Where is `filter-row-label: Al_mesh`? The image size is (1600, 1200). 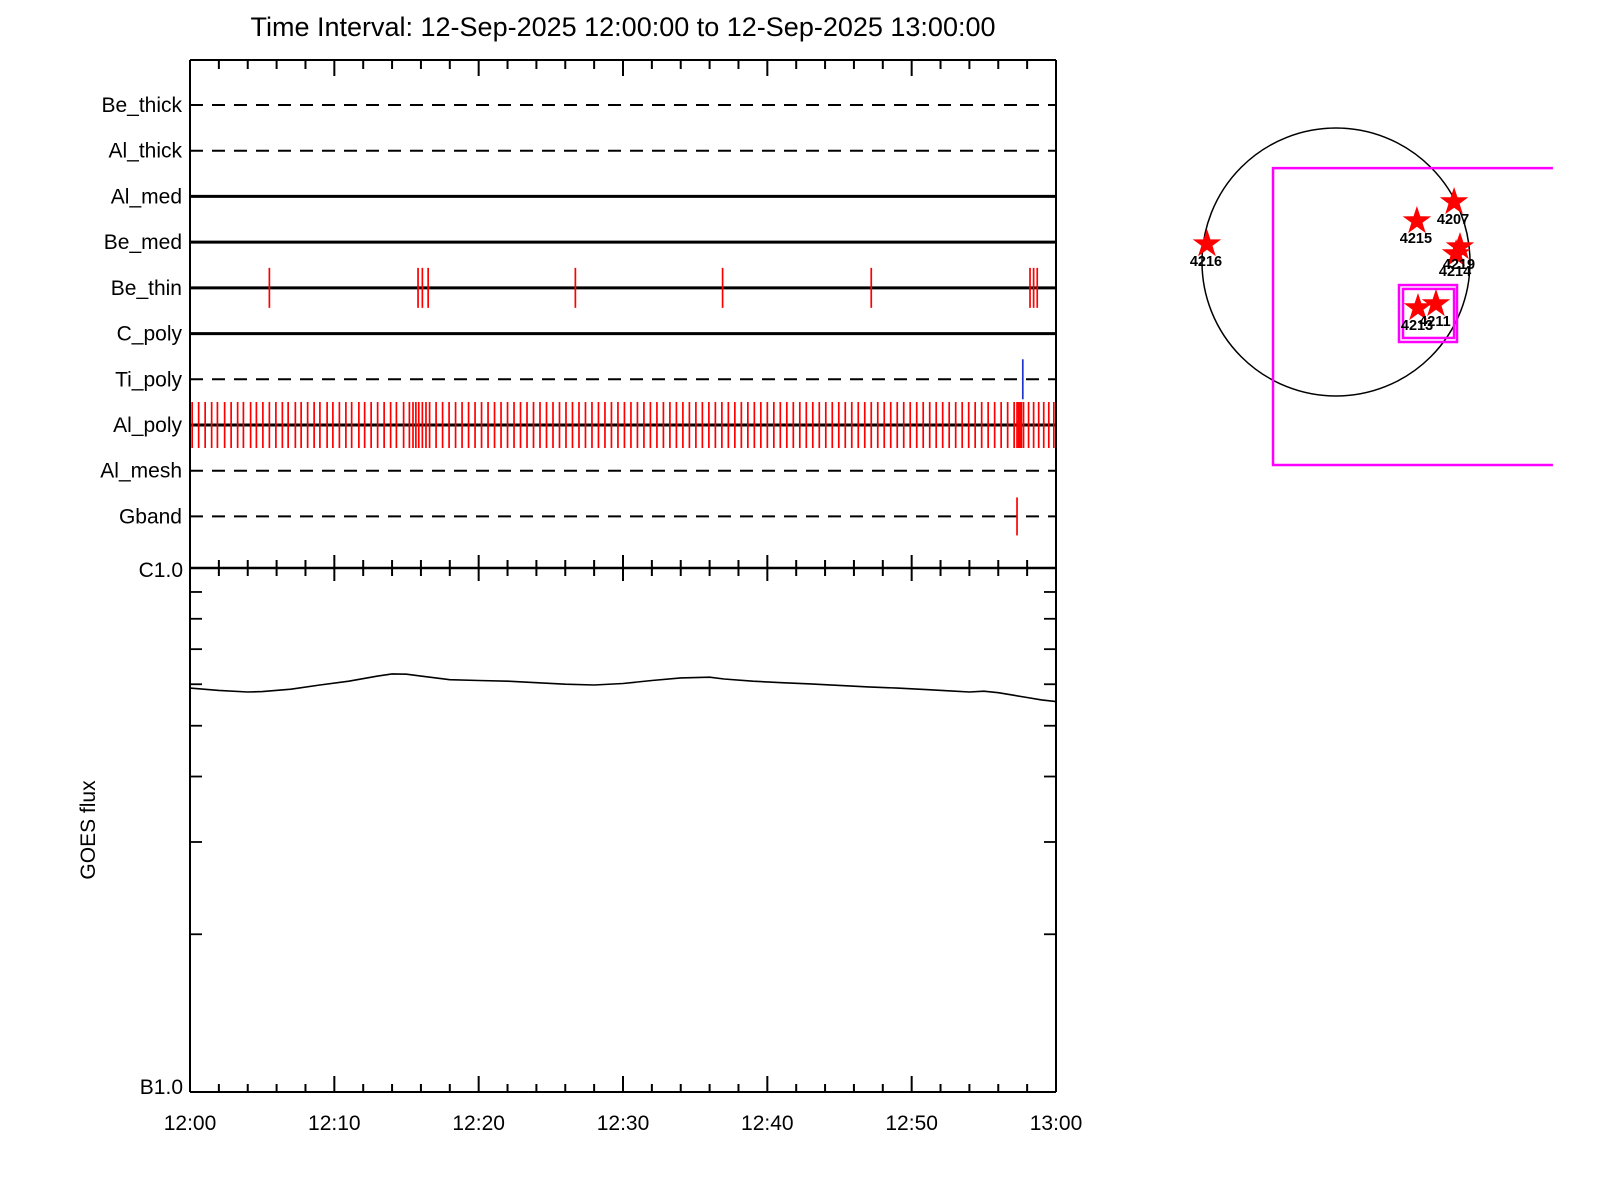 filter-row-label: Al_mesh is located at coordinates (141, 471).